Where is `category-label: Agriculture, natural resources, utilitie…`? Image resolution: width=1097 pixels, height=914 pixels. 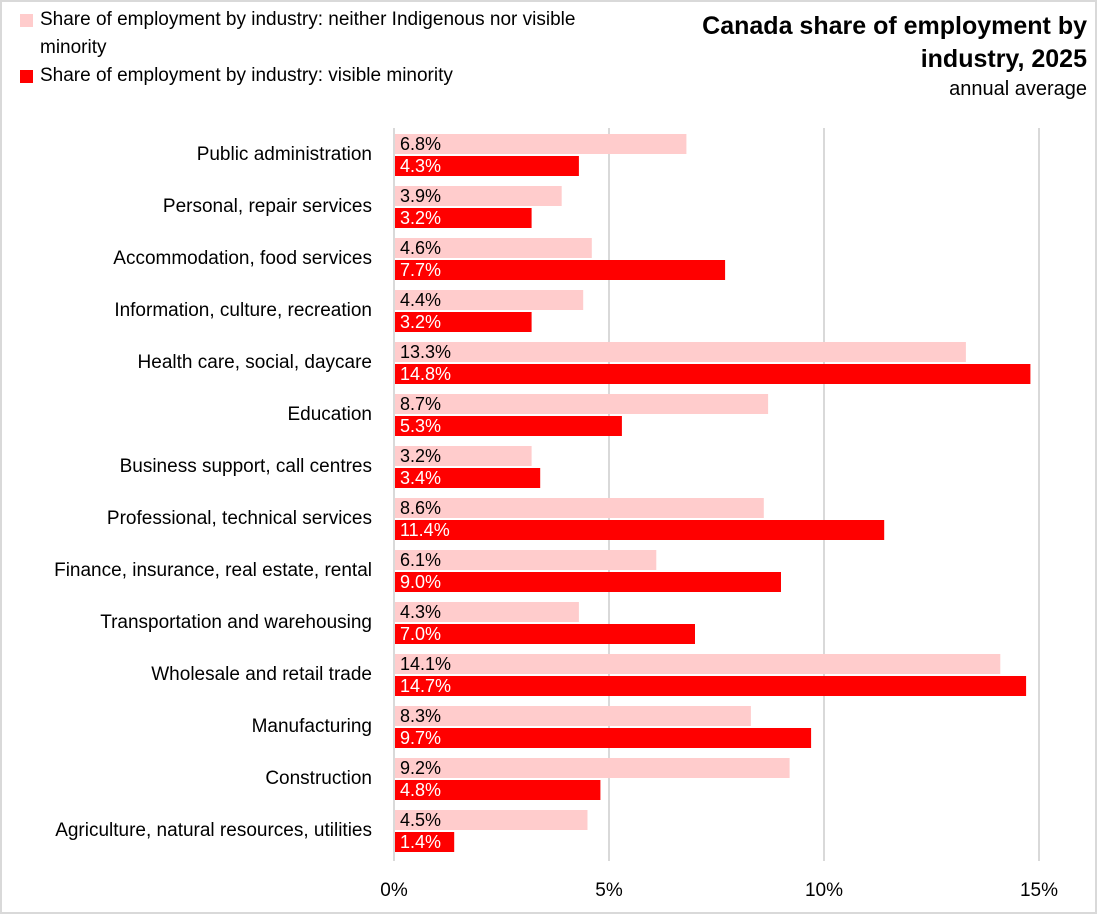
category-label: Agriculture, natural resources, utilitie… is located at coordinates (213, 830).